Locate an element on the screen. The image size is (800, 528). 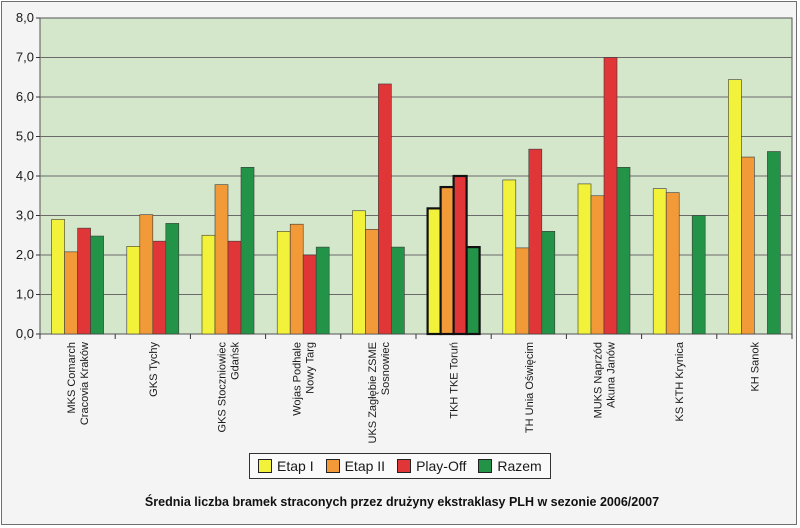
category-label: TH Unia Oświęcim is located at coordinates (530, 387).